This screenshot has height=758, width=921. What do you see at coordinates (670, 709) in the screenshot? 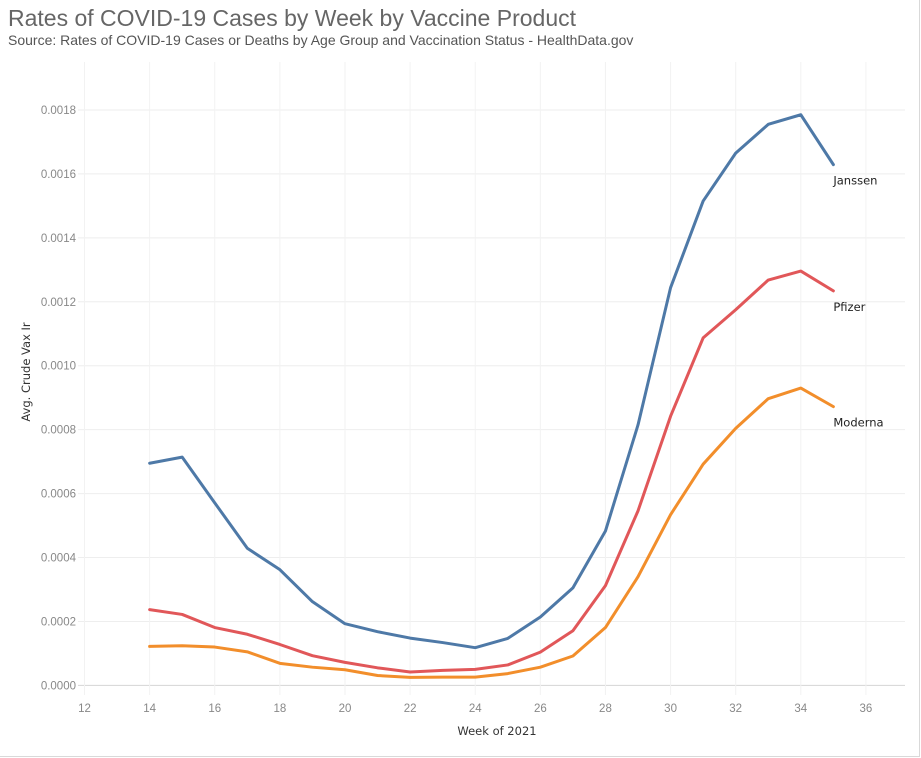
I see `x-tick-label: 30` at bounding box center [670, 709].